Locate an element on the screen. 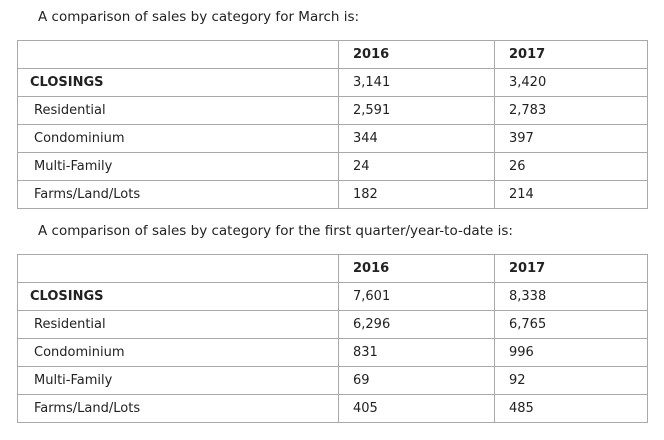  value-2016: 24 is located at coordinates (416, 166).